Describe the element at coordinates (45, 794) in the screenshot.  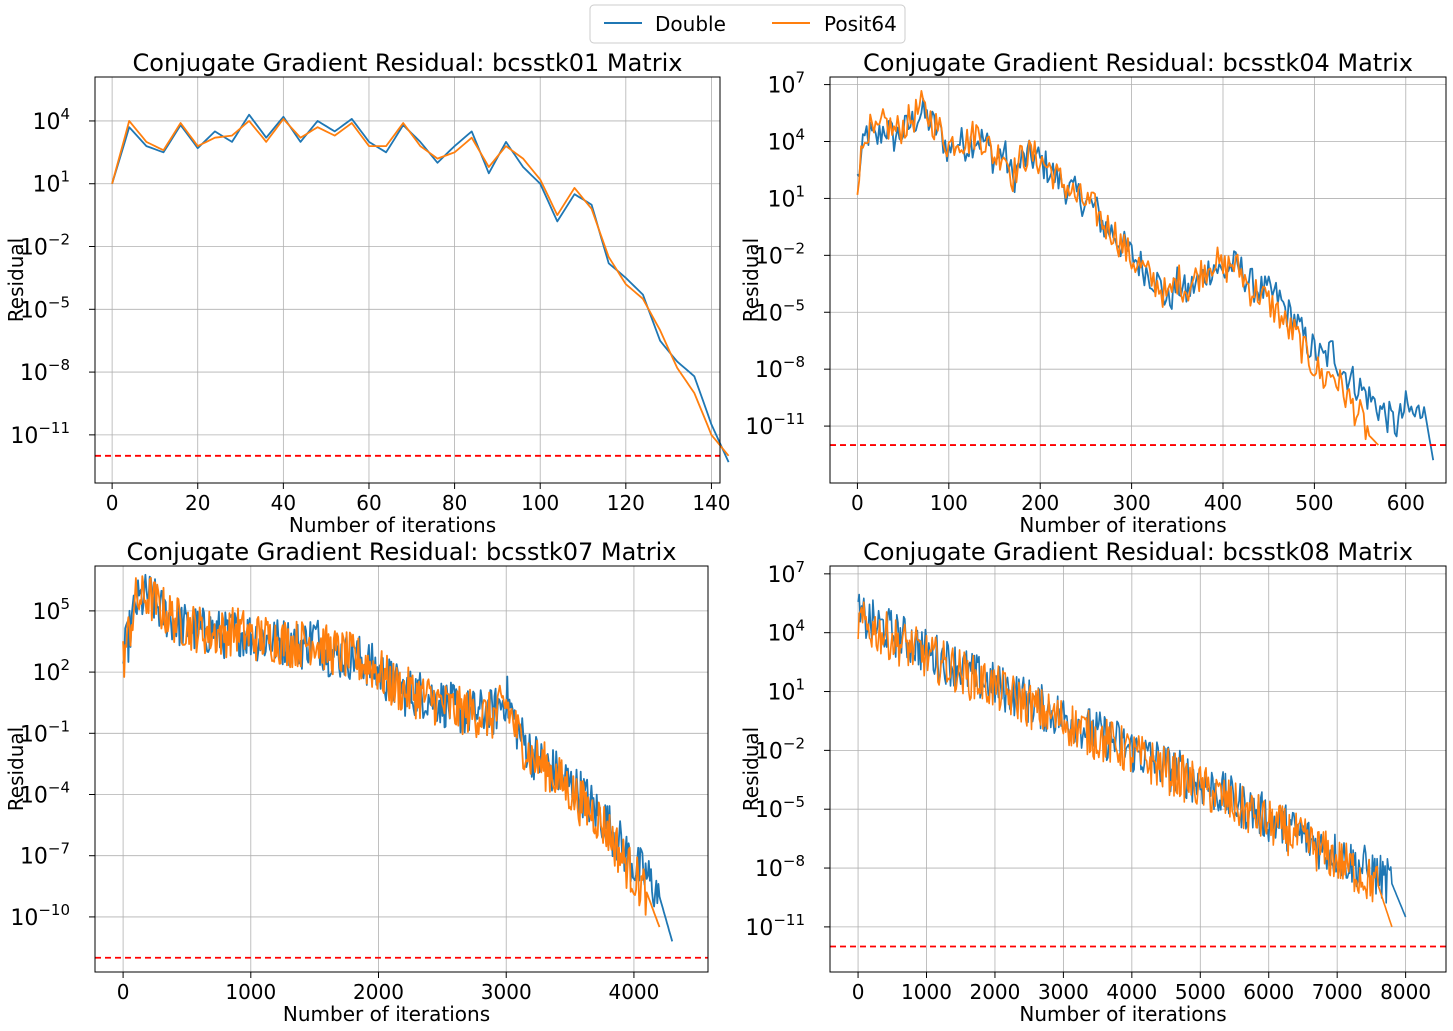
I see `y-tick-label: 10⁻⁴` at that location.